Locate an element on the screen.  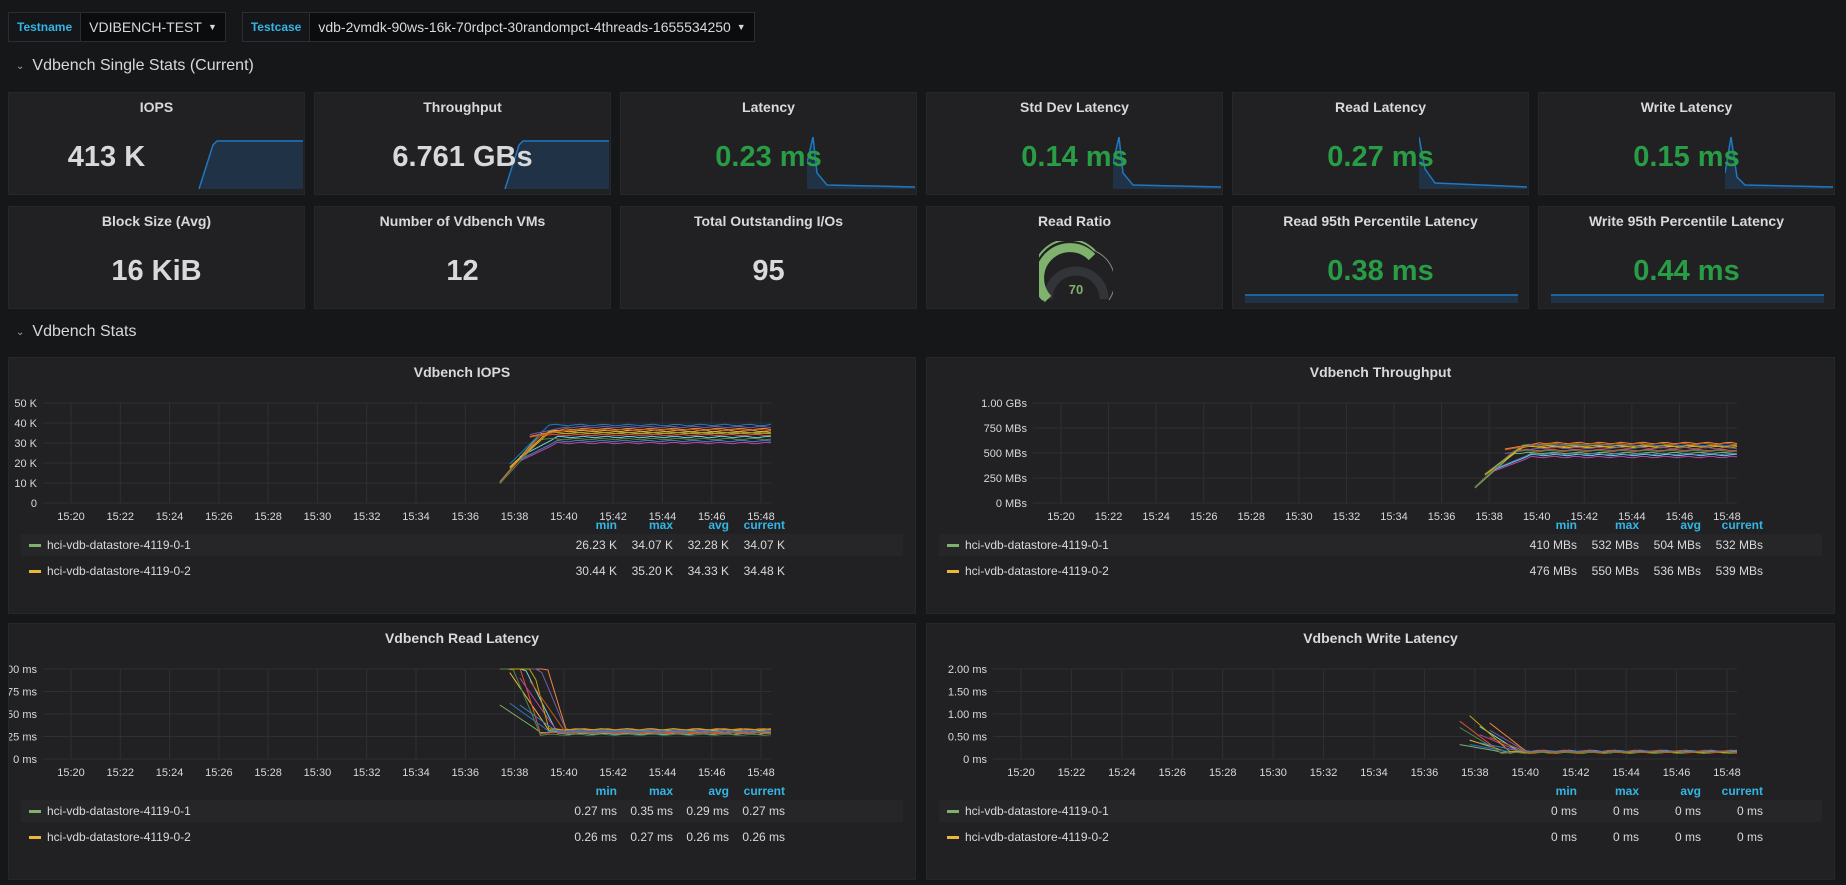
stat-panel-read-ratio: Read Ratio 70 is located at coordinates (1074, 257).